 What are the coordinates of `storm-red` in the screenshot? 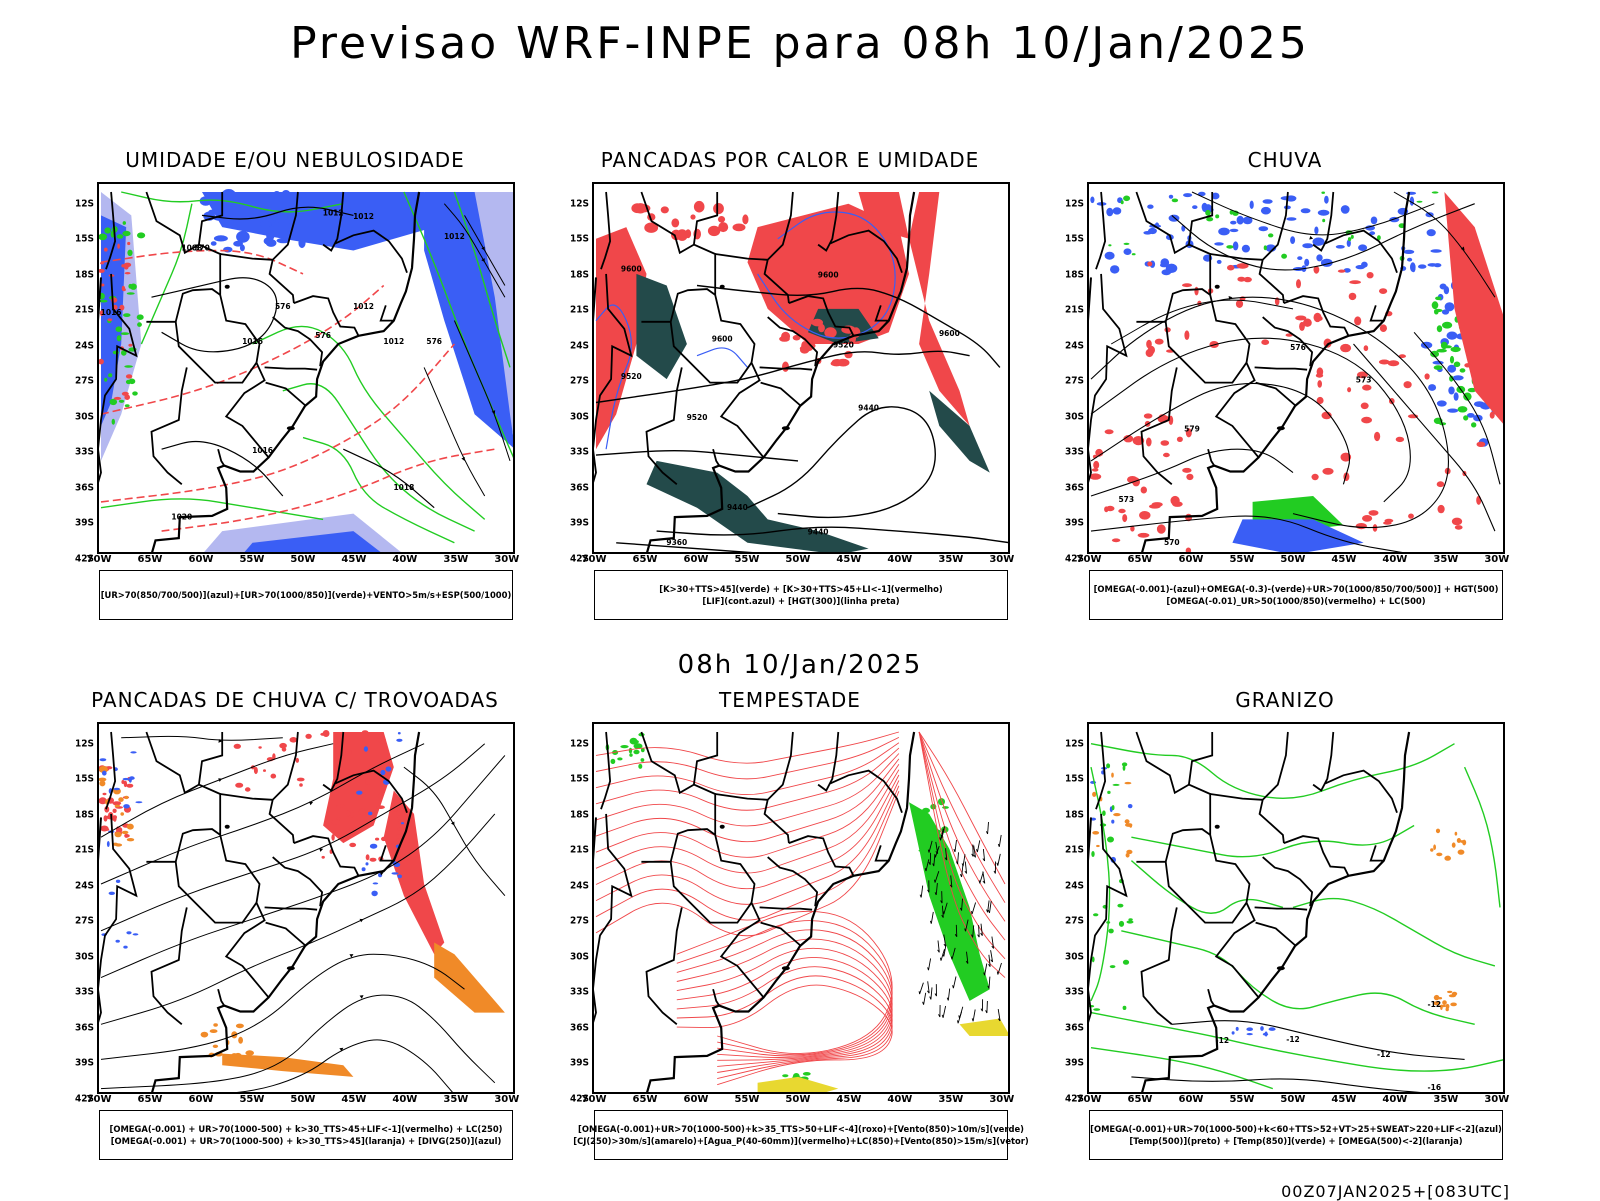 It's located at (414, 872).